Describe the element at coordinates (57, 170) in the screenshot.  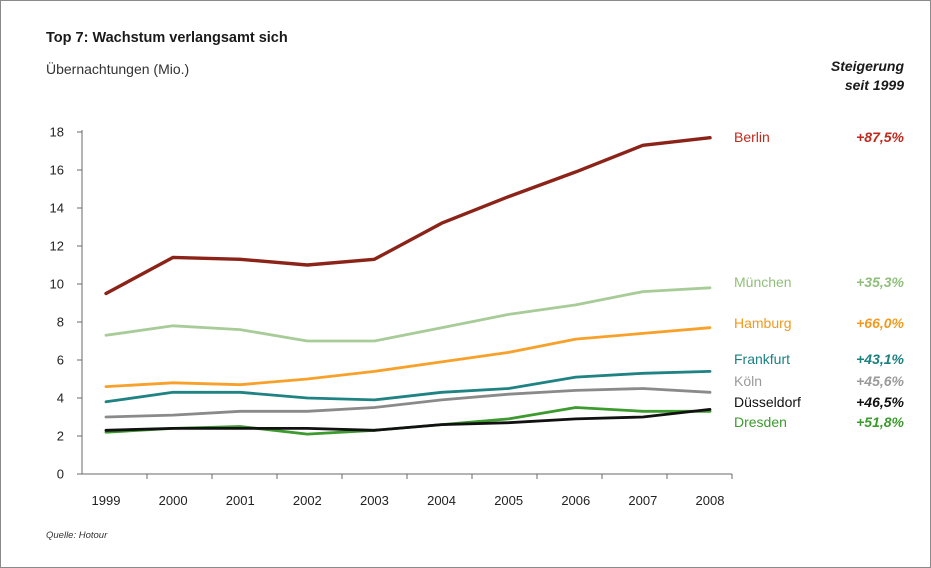
I see `y-tick-label: 16` at that location.